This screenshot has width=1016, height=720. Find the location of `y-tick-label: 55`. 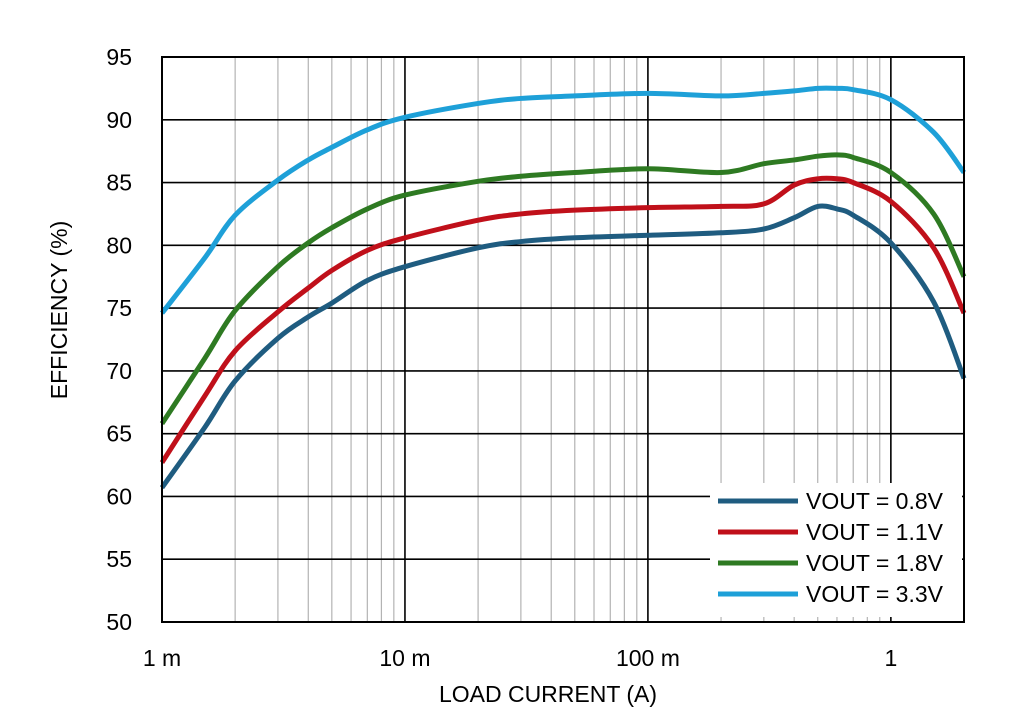

y-tick-label: 55 is located at coordinates (119, 559).